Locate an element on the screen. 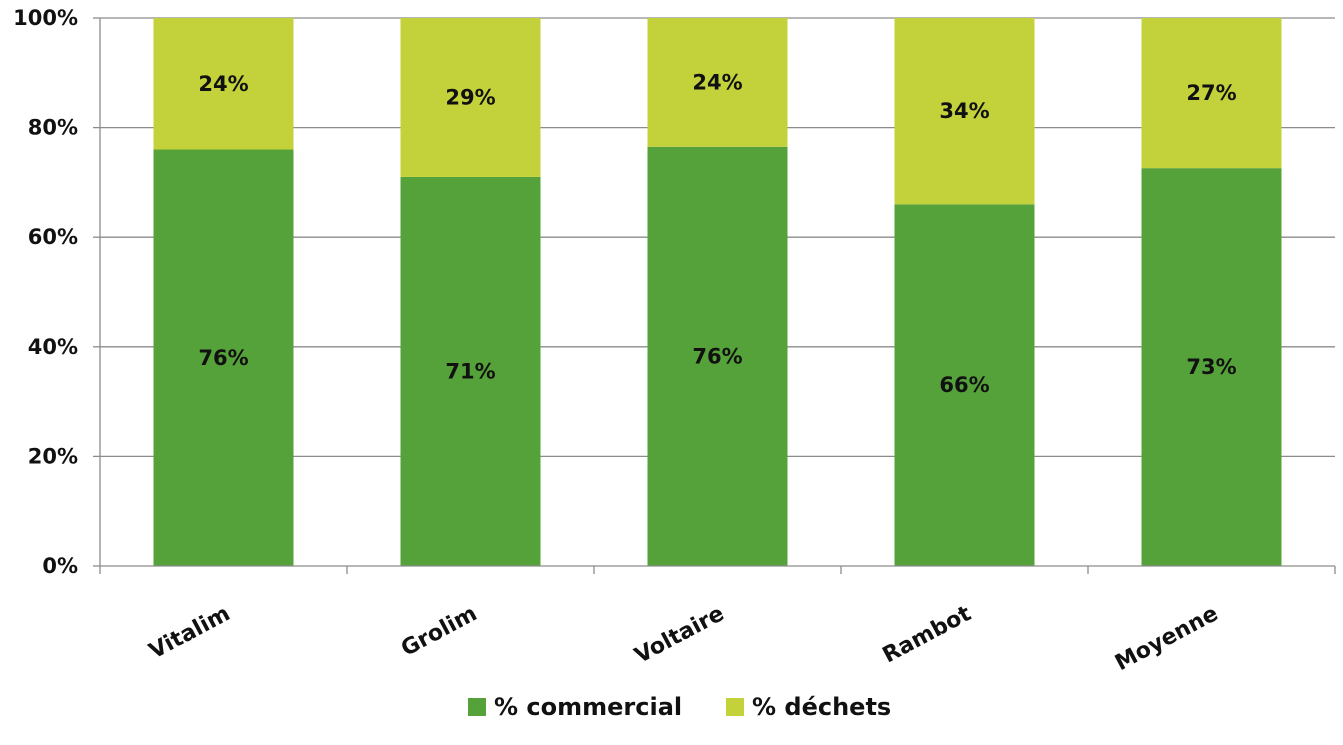 This screenshot has width=1343, height=745. x-category-label: Grolim is located at coordinates (439, 631).